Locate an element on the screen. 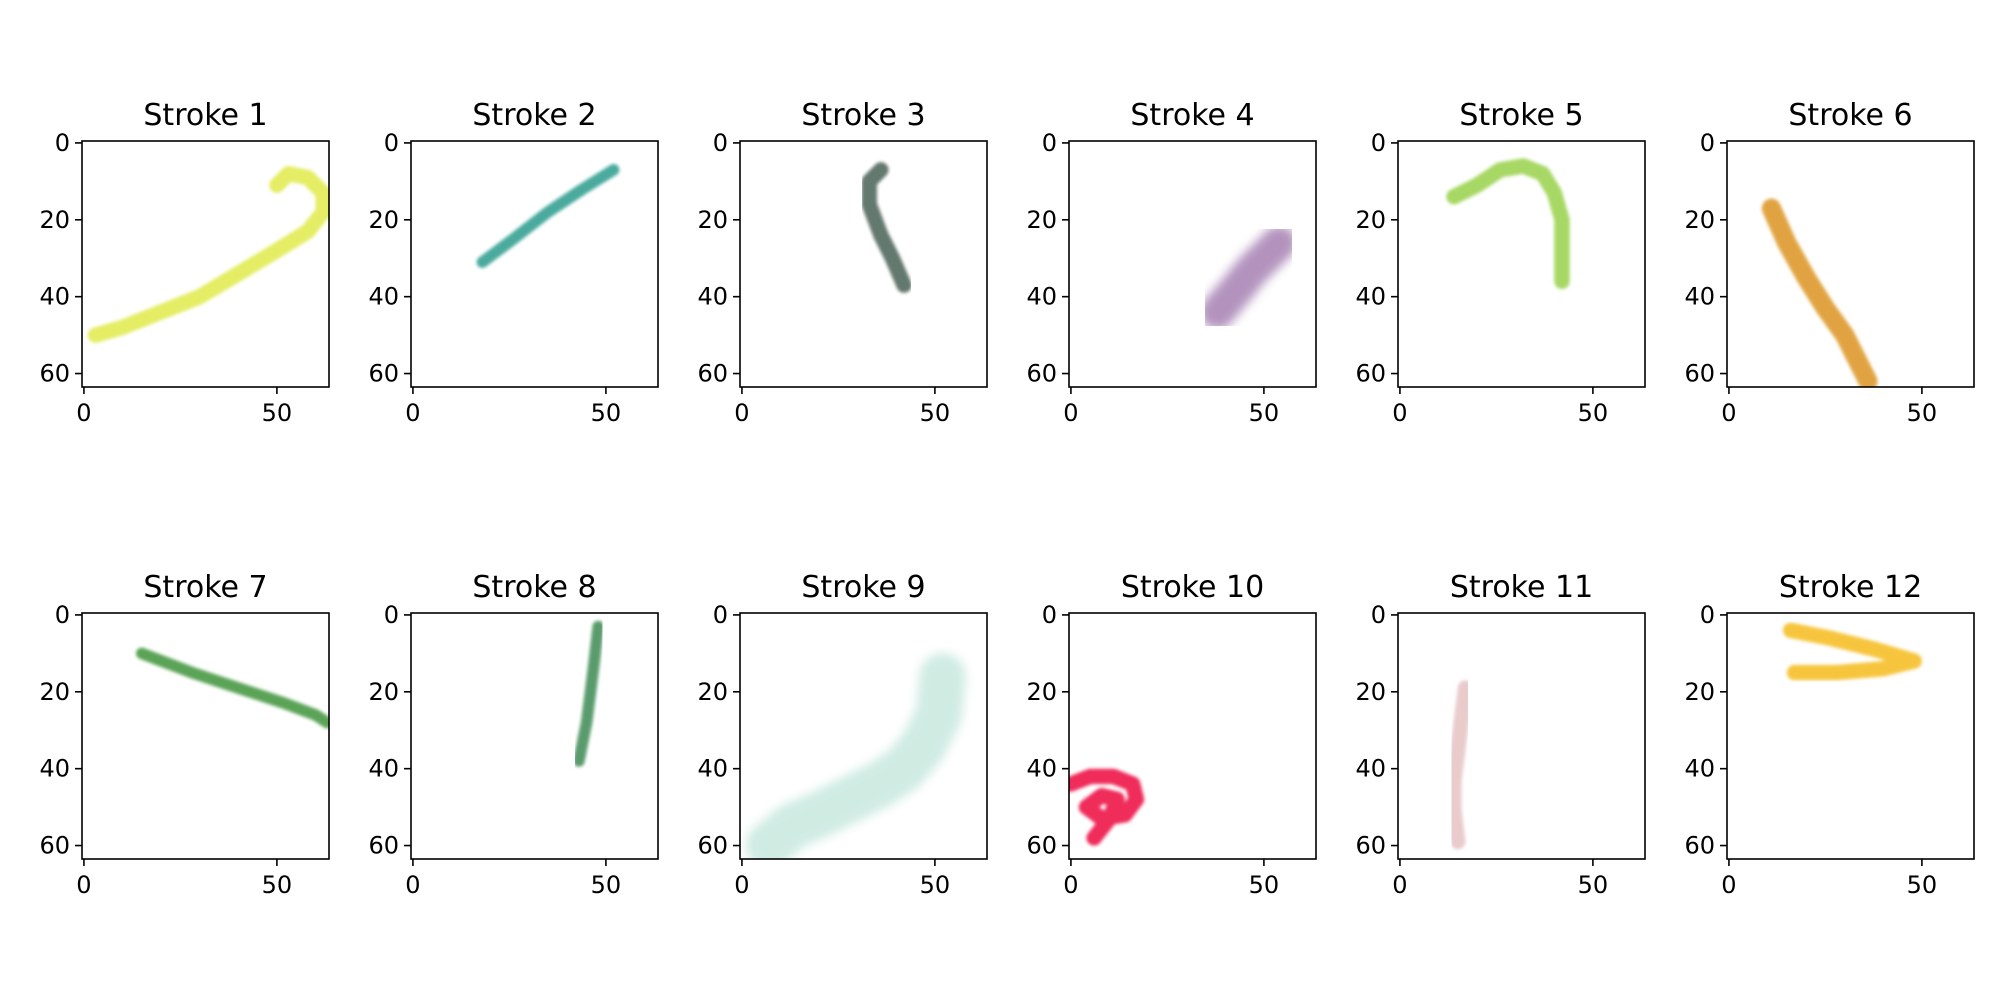 This screenshot has width=2000, height=1000. panel-title: Stroke 6 is located at coordinates (1850, 115).